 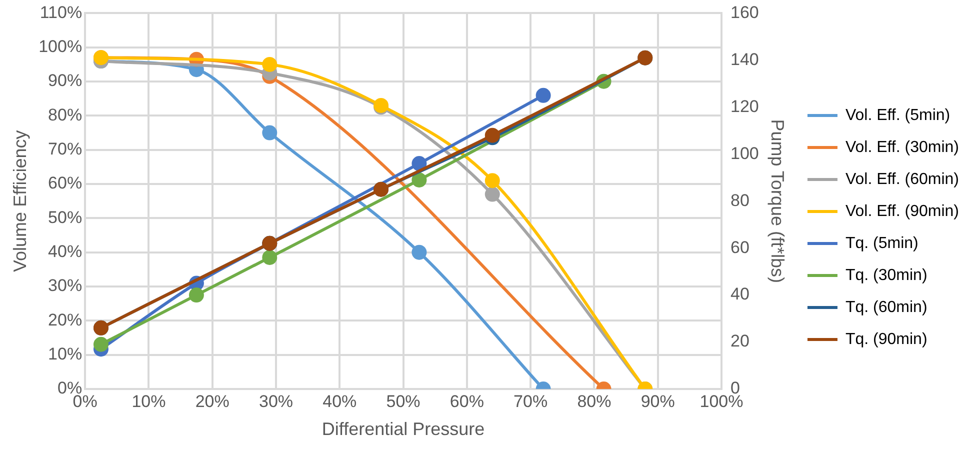 What do you see at coordinates (65, 183) in the screenshot?
I see `y-tick-label: 60%` at bounding box center [65, 183].